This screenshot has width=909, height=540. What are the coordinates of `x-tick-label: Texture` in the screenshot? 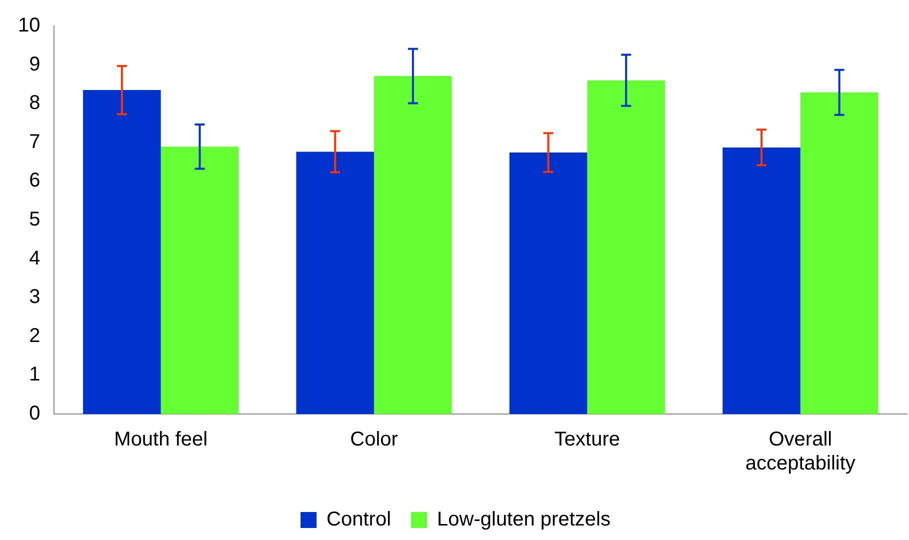 It's located at (587, 439).